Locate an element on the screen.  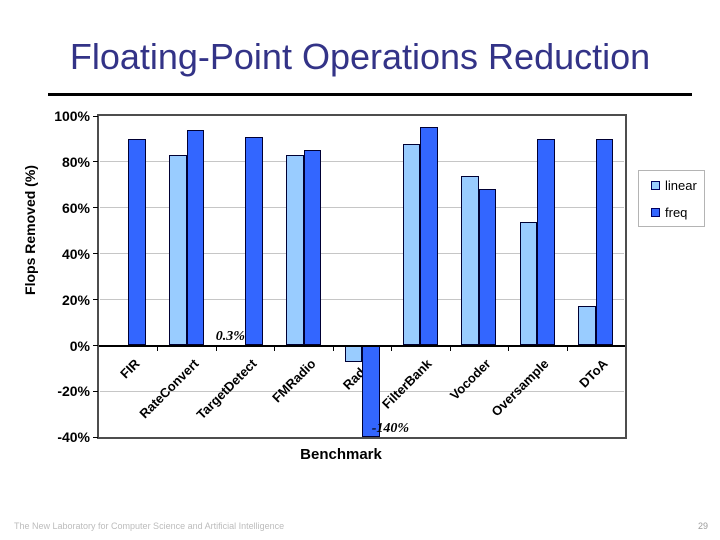
bar-linear-DToA is located at coordinates (587, 326).